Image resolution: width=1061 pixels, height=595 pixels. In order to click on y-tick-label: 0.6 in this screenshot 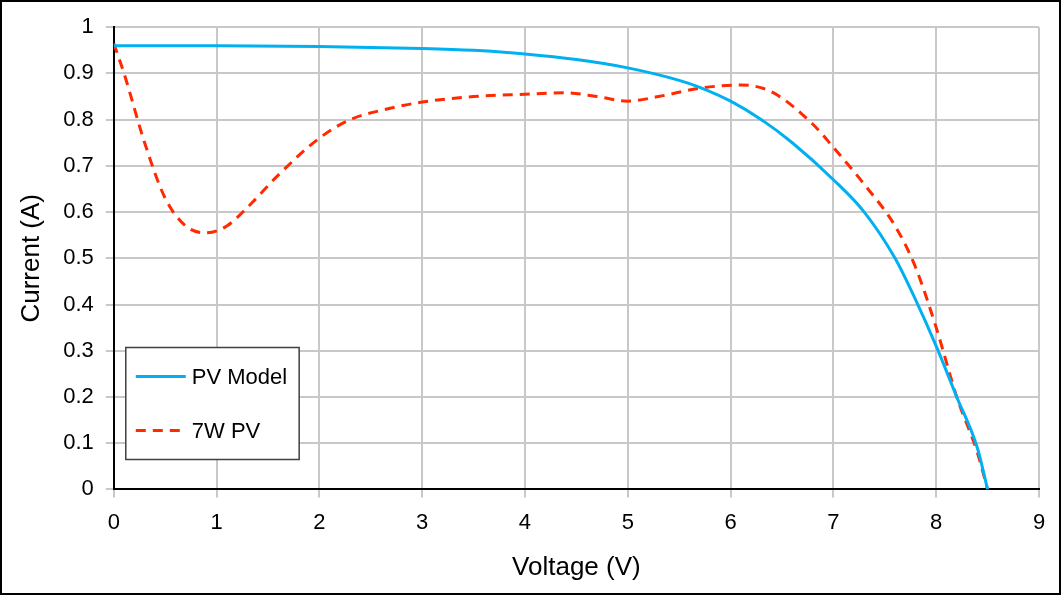, I will do `click(78, 211)`.